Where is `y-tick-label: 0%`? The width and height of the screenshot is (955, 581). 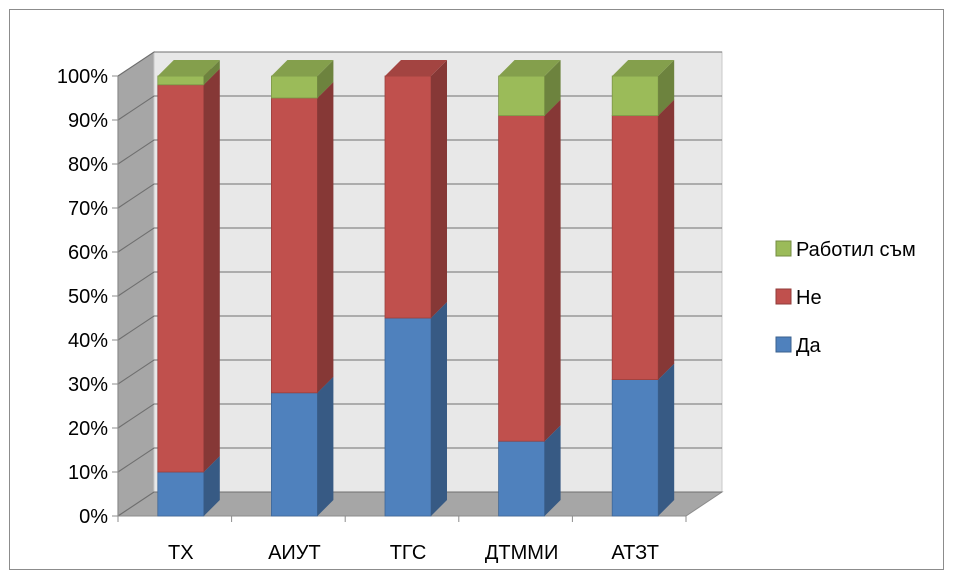 y-tick-label: 0% is located at coordinates (93, 517).